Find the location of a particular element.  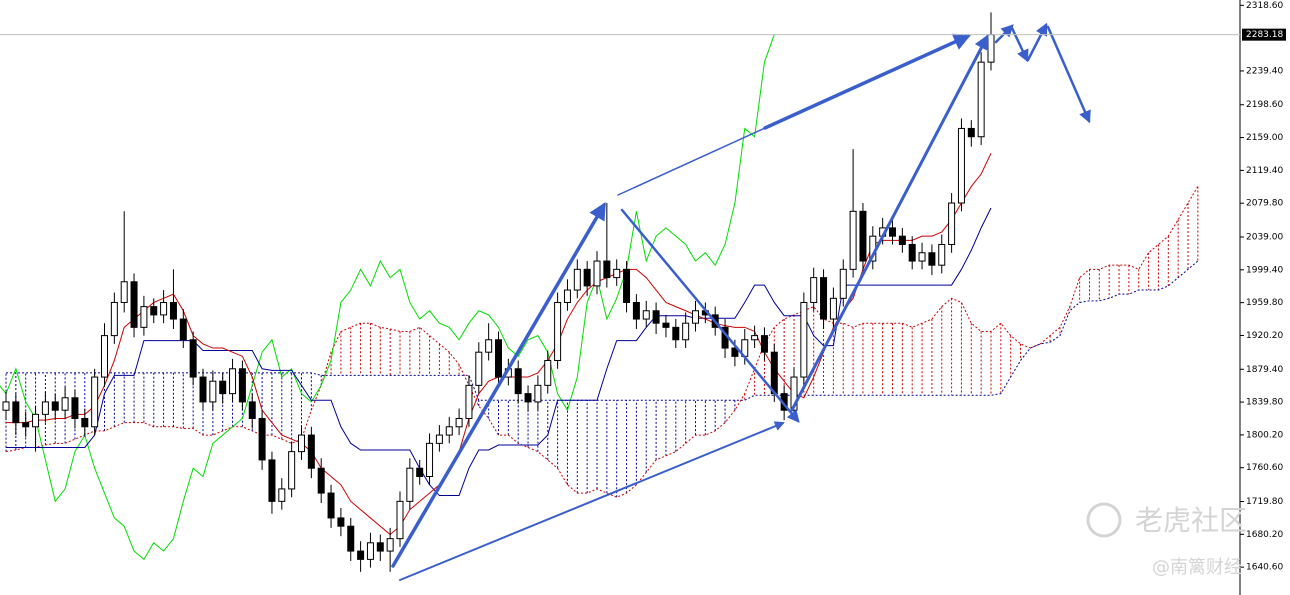

y-tick-label: 1999.40 is located at coordinates (1264, 270).